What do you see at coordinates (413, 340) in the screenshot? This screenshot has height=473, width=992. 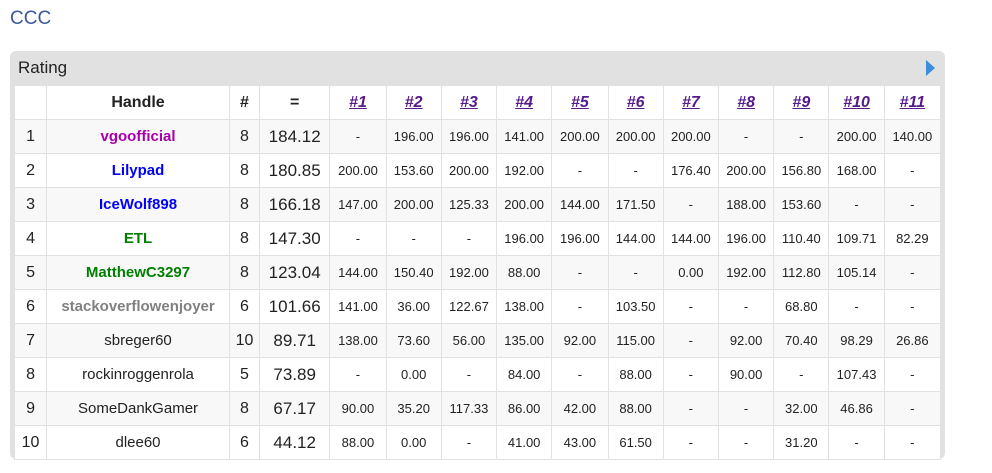 I see `score-cell: 73.60` at bounding box center [413, 340].